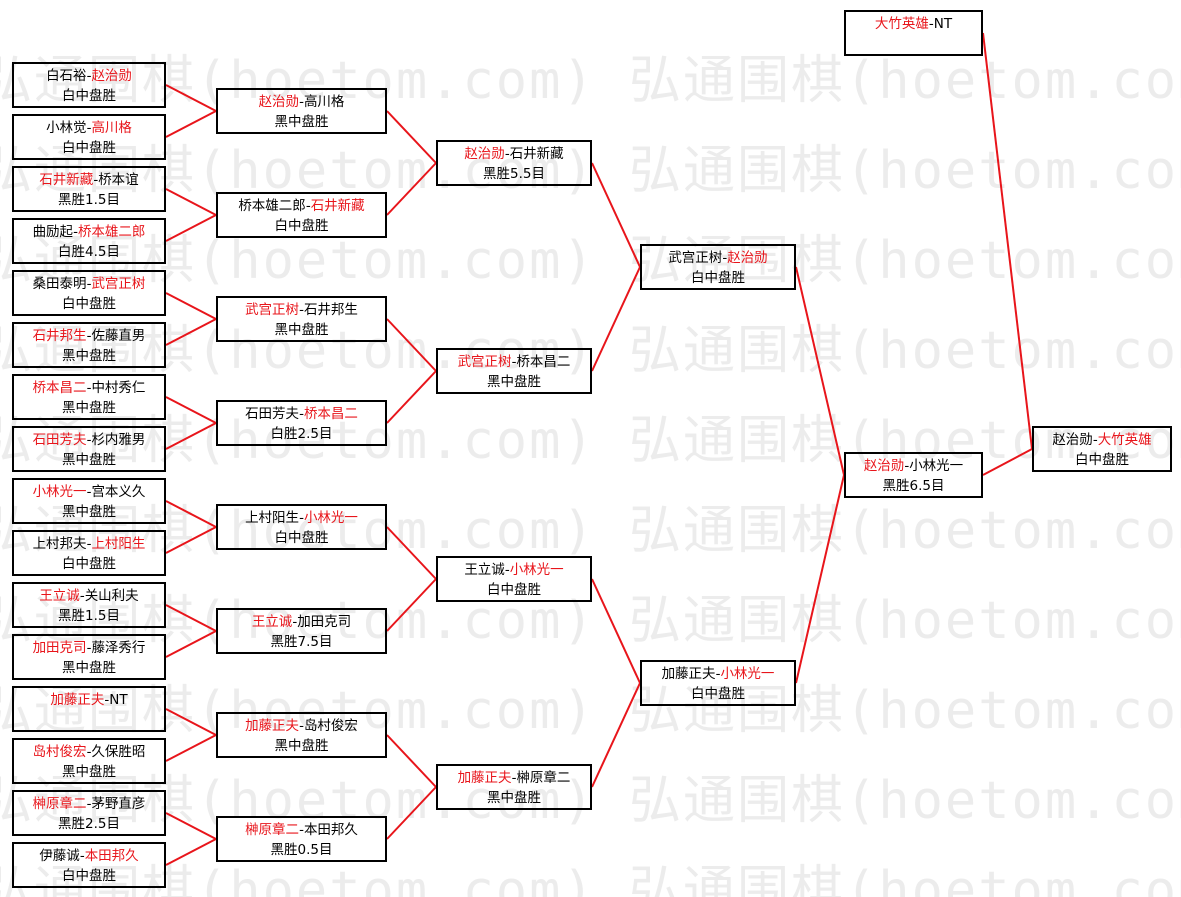 The height and width of the screenshot is (897, 1181). What do you see at coordinates (301, 319) in the screenshot?
I see `match-box-round-2: 武宫正树-石井邦生 黑中盘胜` at bounding box center [301, 319].